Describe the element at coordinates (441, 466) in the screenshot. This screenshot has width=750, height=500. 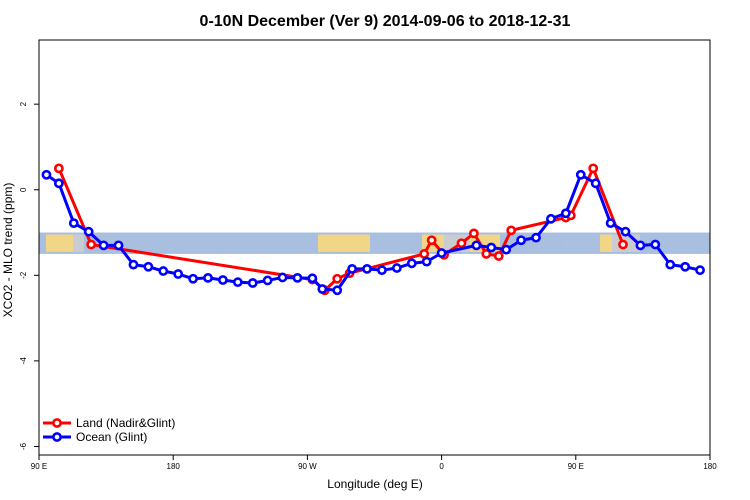
I see `x-tick-label: 0` at that location.